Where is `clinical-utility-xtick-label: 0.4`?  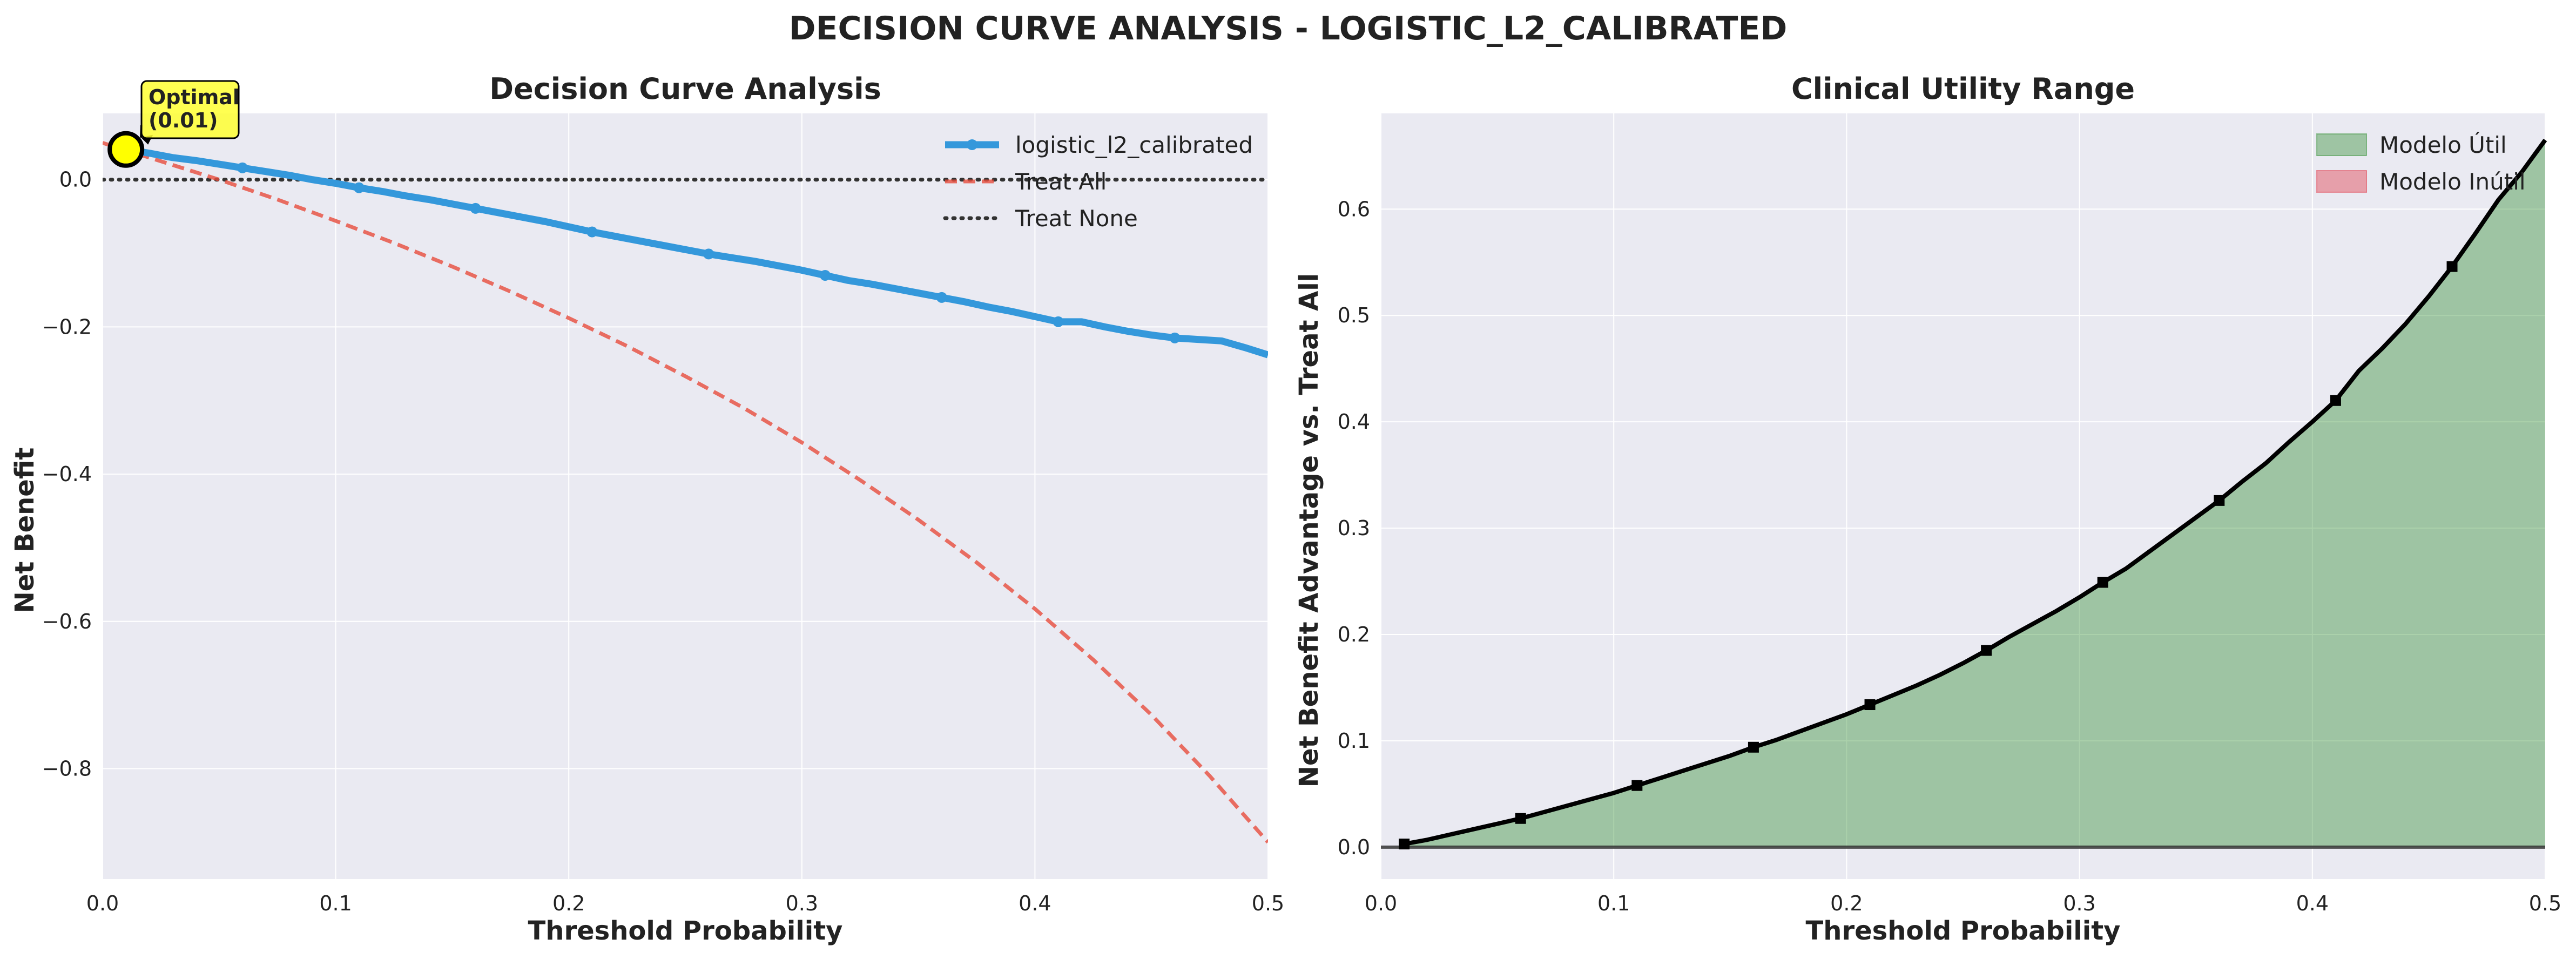 clinical-utility-xtick-label: 0.4 is located at coordinates (2312, 903).